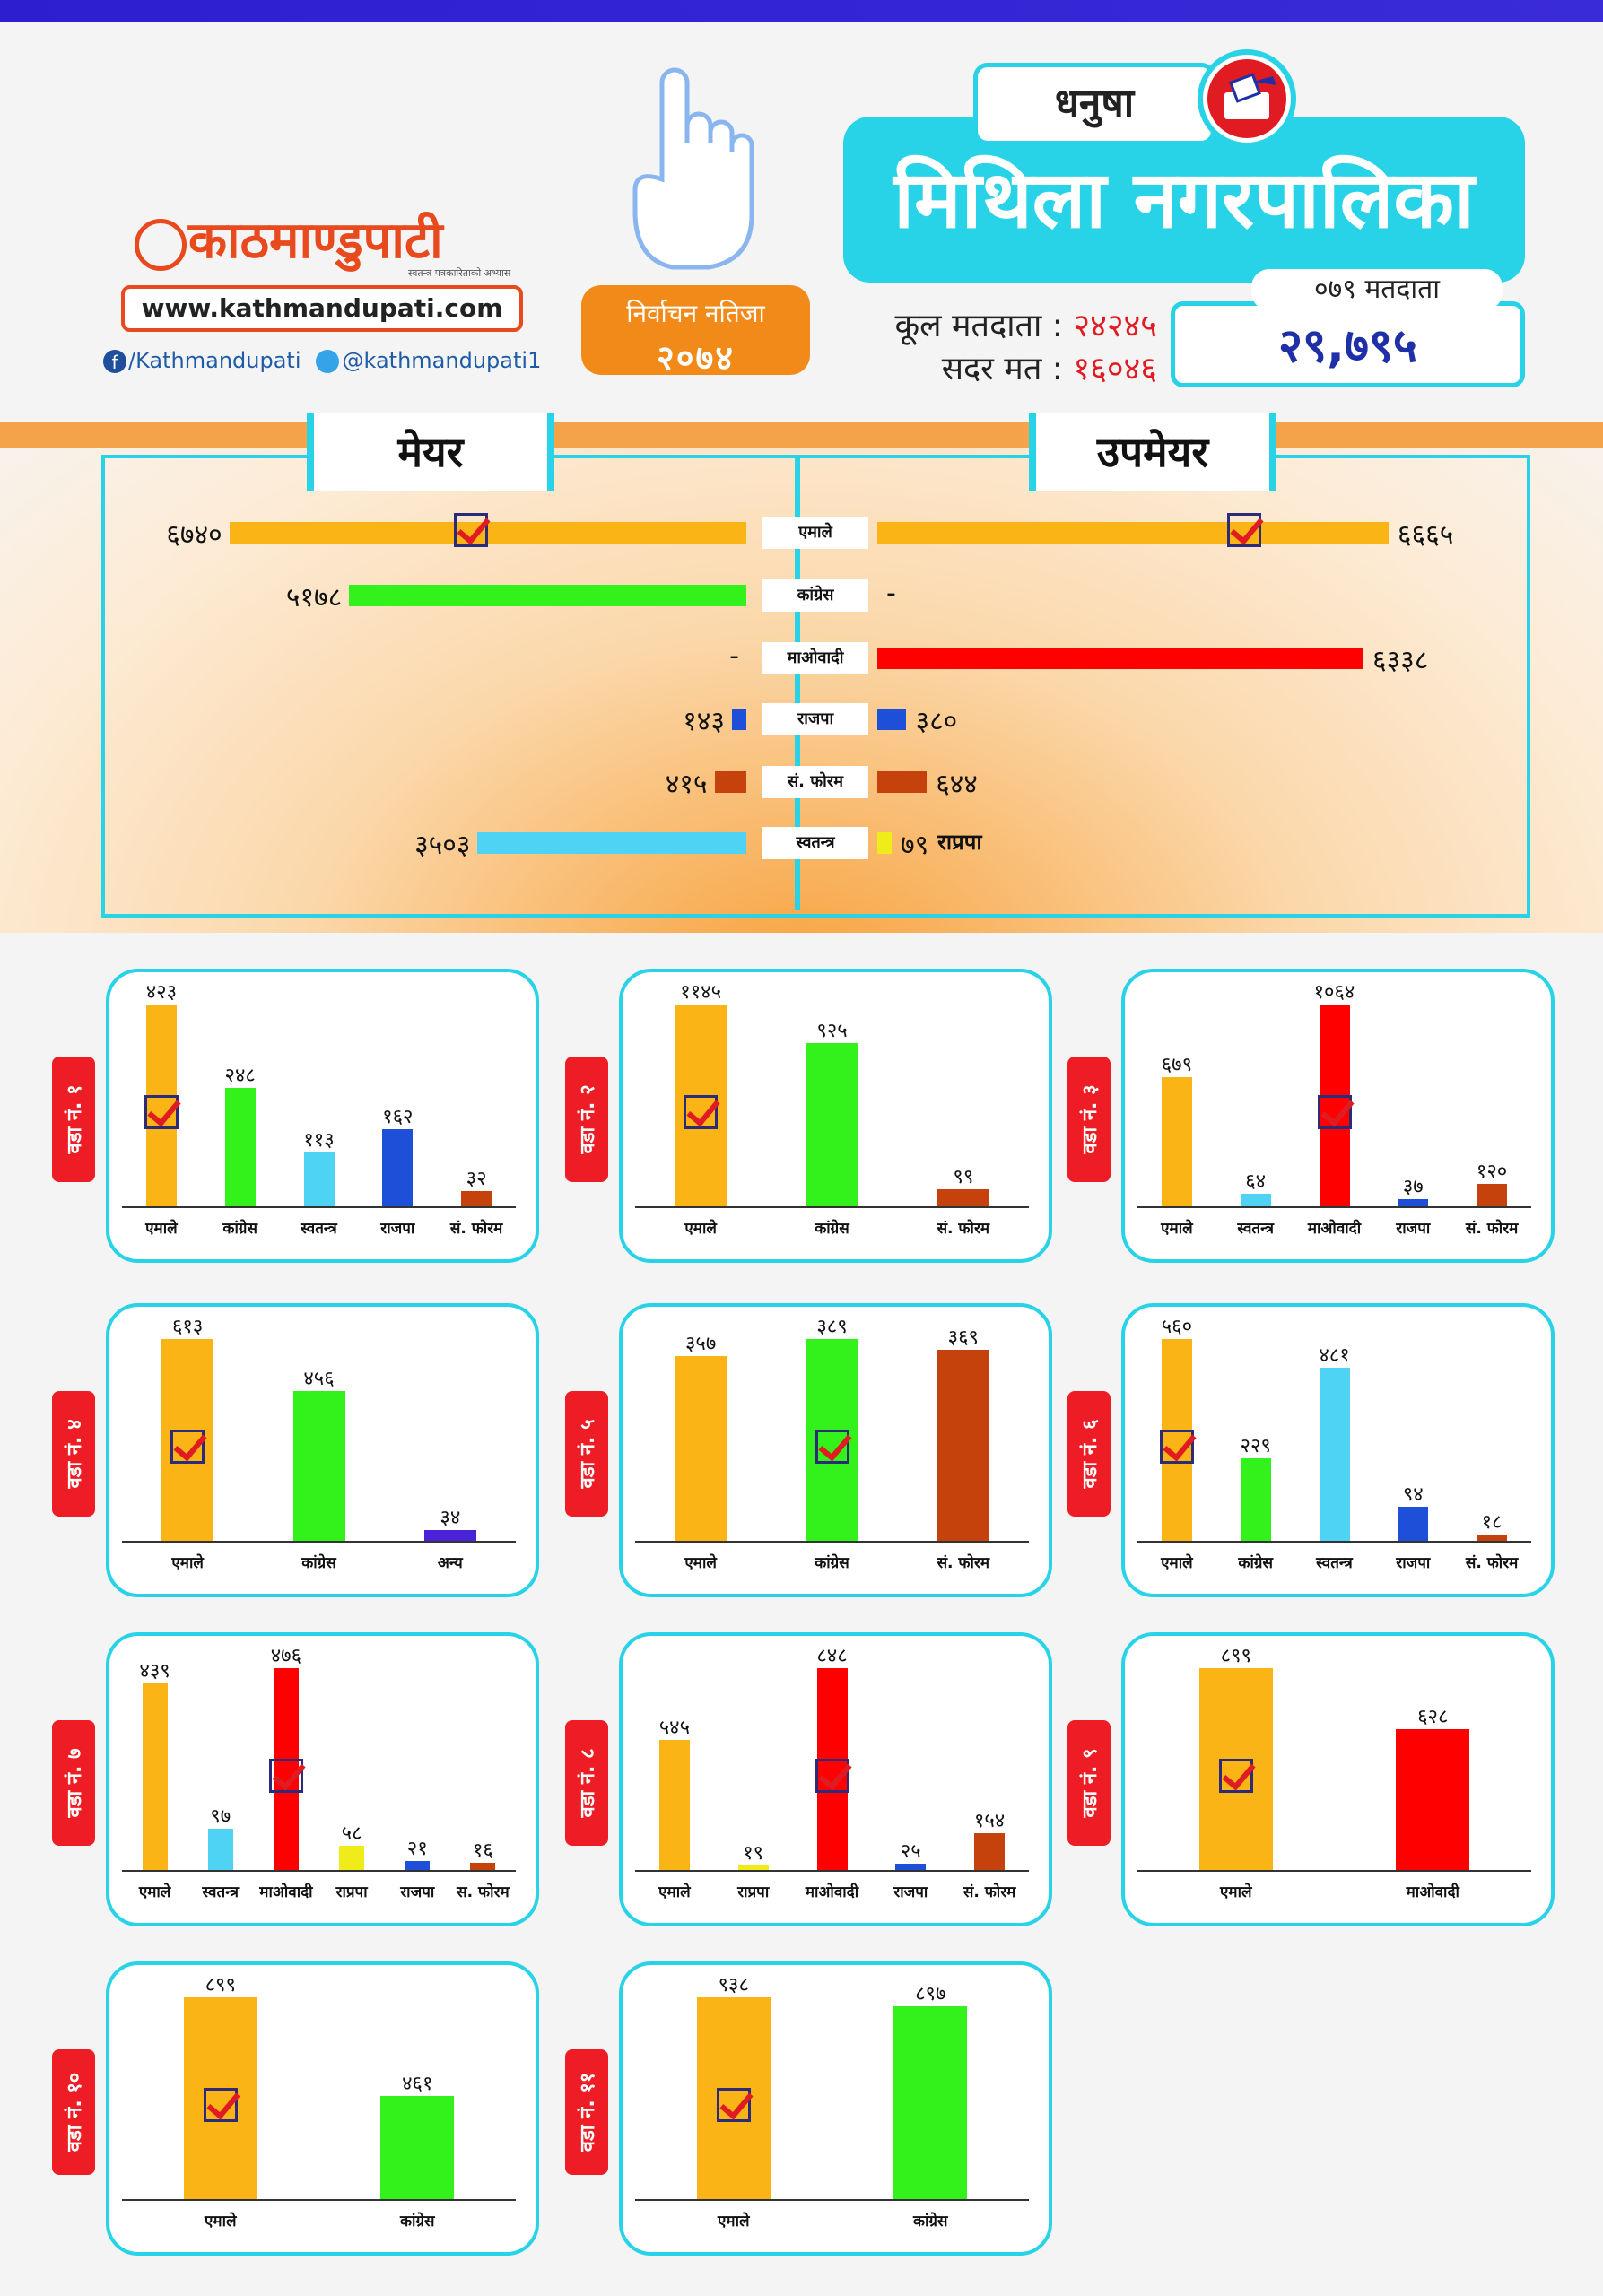 The image size is (1603, 2296). What do you see at coordinates (319, 1229) in the screenshot?
I see `ward-1-category-2: स्वतन्त्र` at bounding box center [319, 1229].